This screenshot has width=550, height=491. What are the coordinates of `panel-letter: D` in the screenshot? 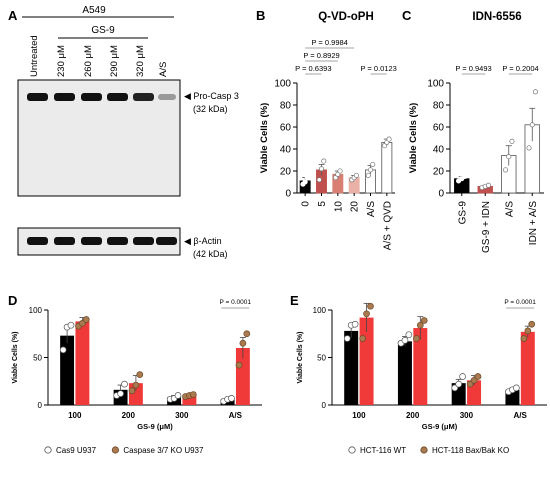 It's located at (12, 300).